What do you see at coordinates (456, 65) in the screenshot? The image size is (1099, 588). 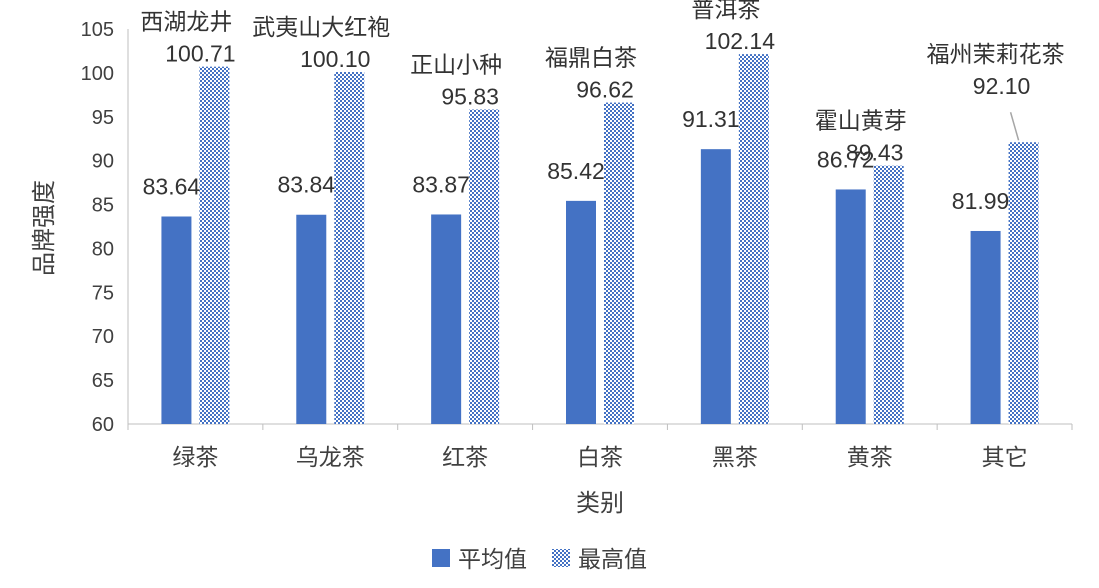 I see `brand-annotation: 正山小种` at bounding box center [456, 65].